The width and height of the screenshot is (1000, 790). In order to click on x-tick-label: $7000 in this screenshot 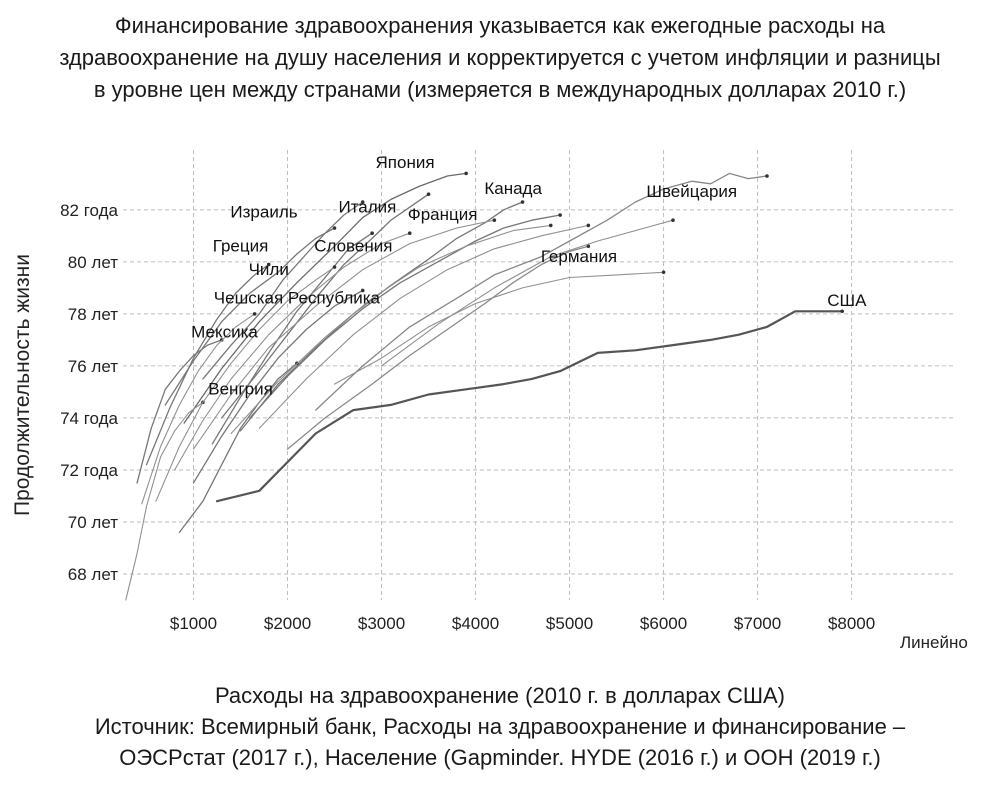, I will do `click(757, 623)`.